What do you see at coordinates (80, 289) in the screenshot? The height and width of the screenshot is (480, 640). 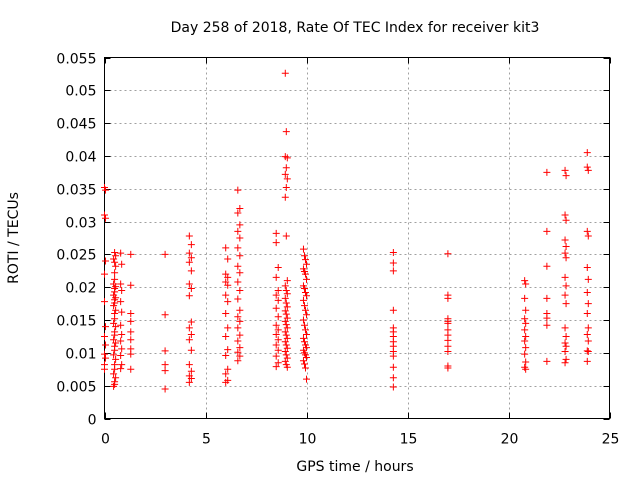 I see `y-tick-label: 0.02` at bounding box center [80, 289].